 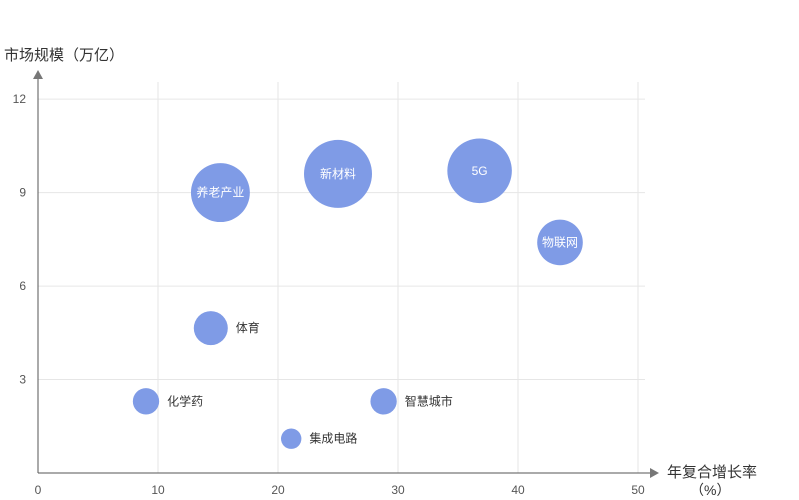 What do you see at coordinates (278, 489) in the screenshot?
I see `x-tick-label: 20` at bounding box center [278, 489].